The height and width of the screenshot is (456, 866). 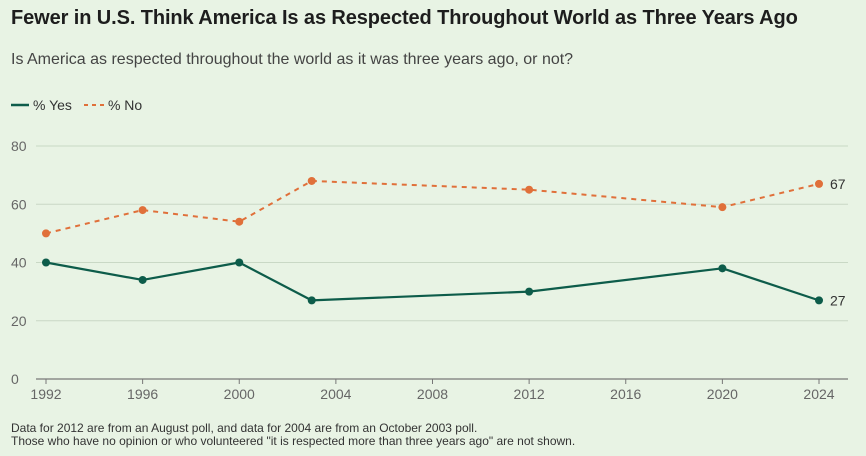 I want to click on y-tick-label-40: 40, so click(x=19, y=263).